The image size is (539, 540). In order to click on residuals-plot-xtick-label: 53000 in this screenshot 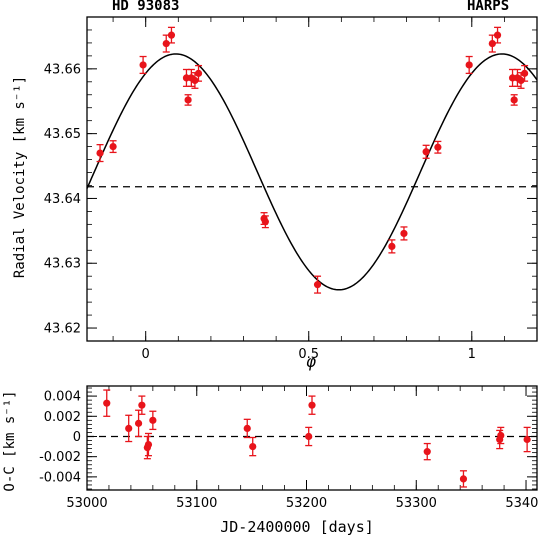, I will do `click(86, 503)`.